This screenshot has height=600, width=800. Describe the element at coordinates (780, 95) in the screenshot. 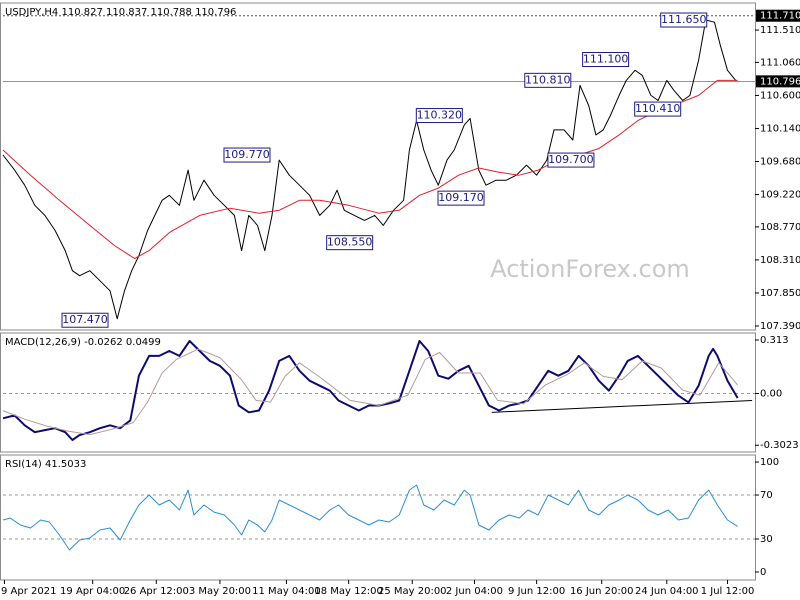

I see `y-tick-label: 110.600` at that location.